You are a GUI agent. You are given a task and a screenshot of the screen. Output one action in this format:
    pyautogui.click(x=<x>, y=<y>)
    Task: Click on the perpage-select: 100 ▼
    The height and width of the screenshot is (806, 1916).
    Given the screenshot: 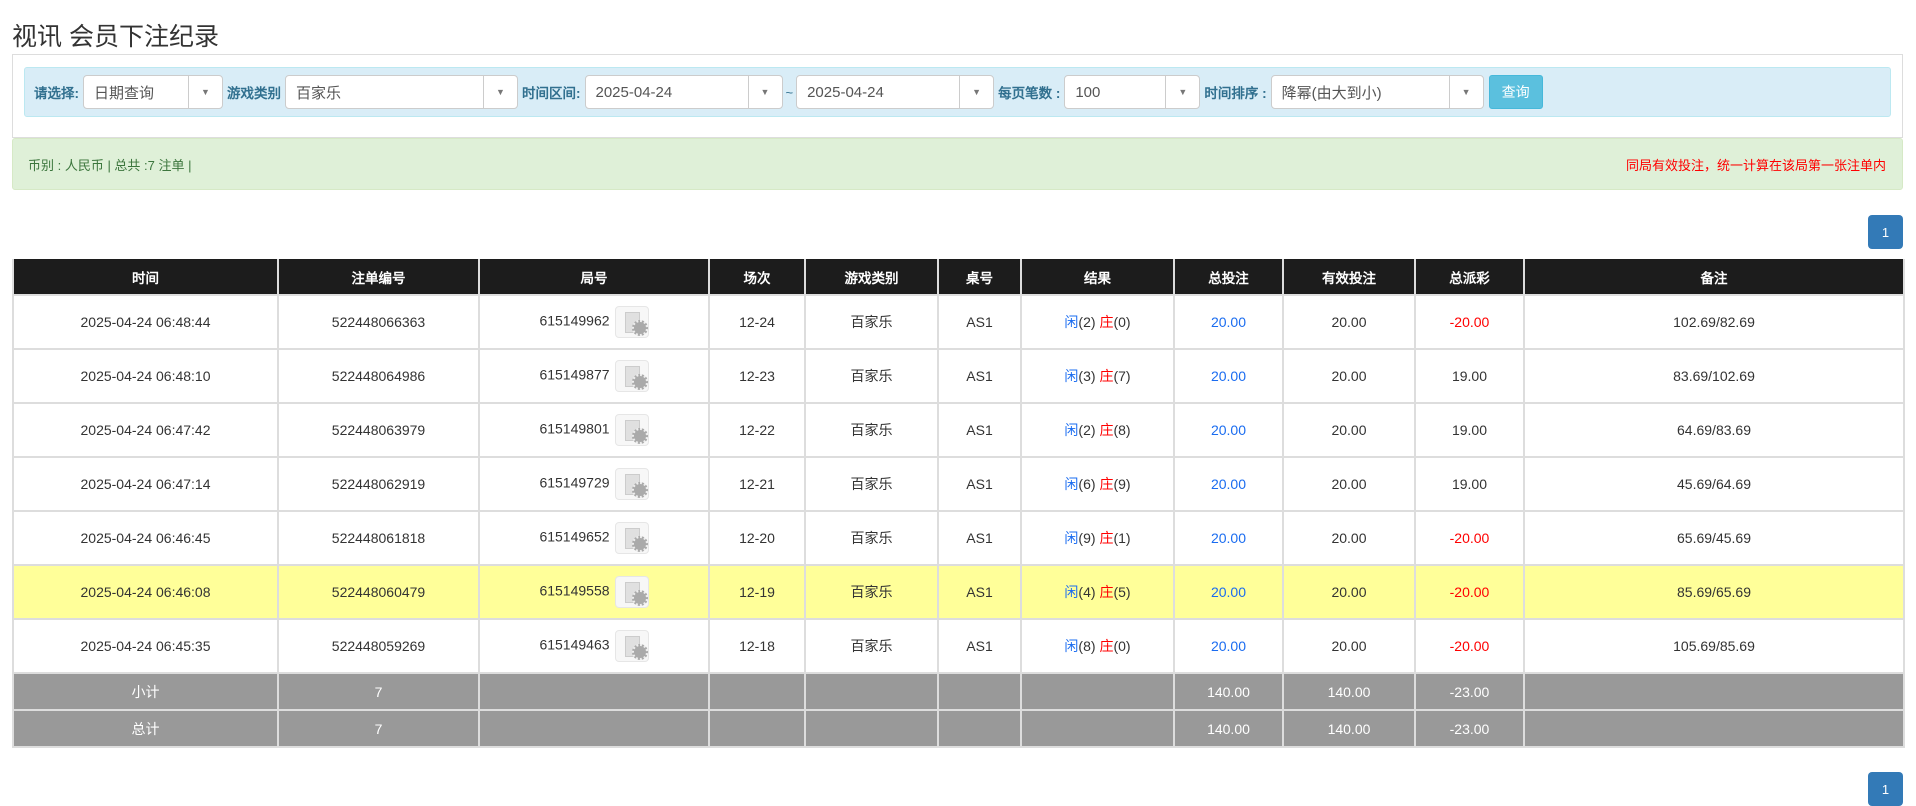 What is the action you would take?
    pyautogui.click(x=1132, y=92)
    